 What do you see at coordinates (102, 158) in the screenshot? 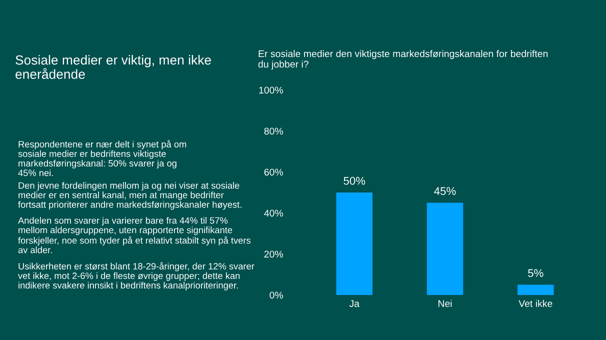
I see `text: Respondentene er nær delt i synet på om sosiale medier er bedriftens viktigste markedsføringskanal: 50% svarer ja og 45% nei.` at bounding box center [102, 158].